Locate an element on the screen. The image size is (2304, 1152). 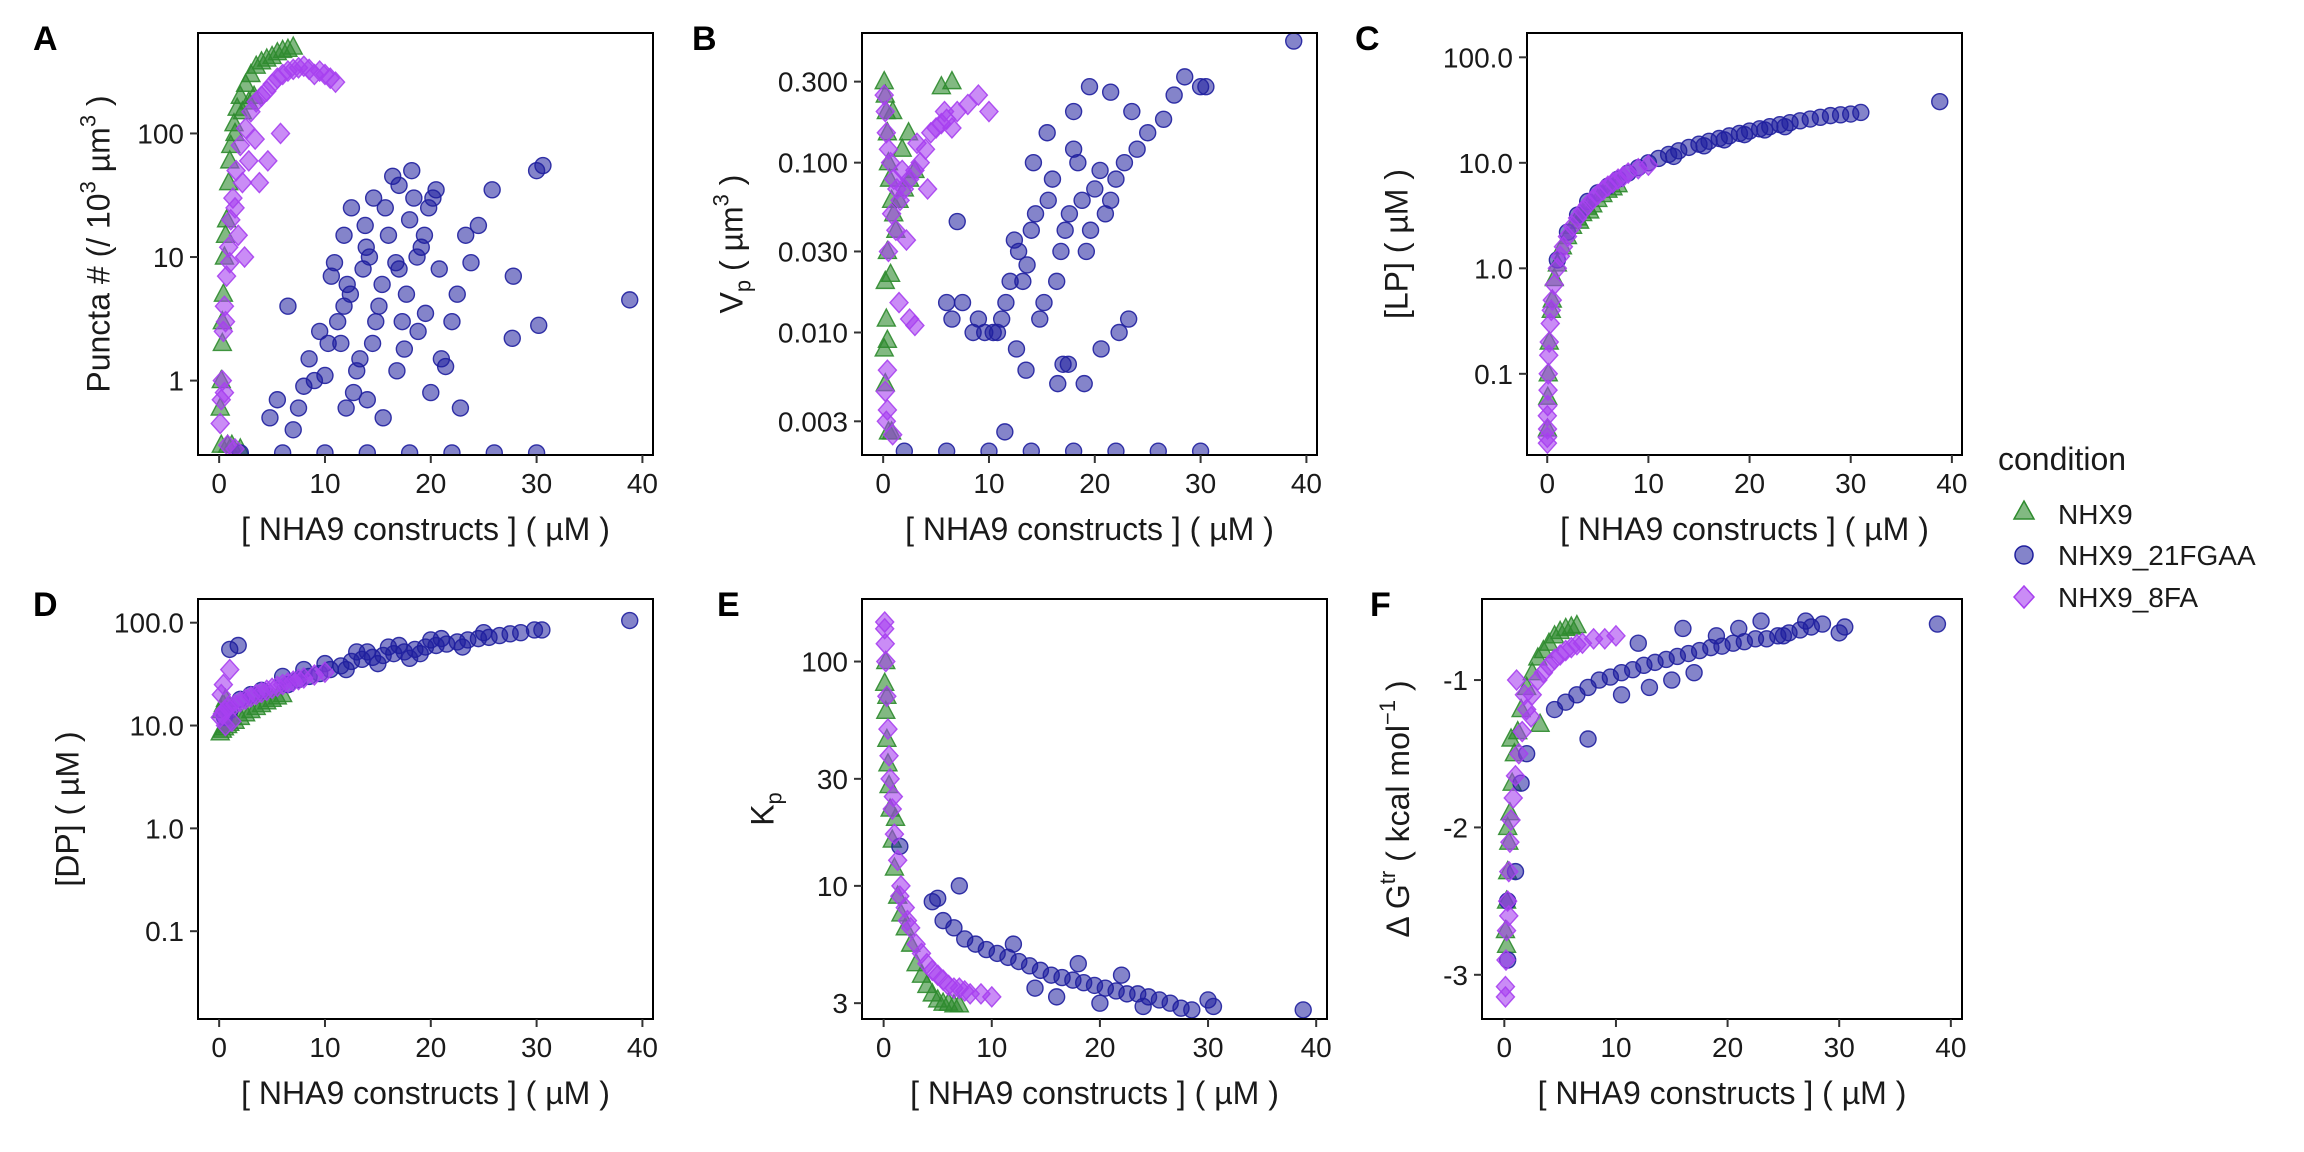
legend-item-nhx9-21fgaa: NHX9_21FGAA is located at coordinates (2135, 555).